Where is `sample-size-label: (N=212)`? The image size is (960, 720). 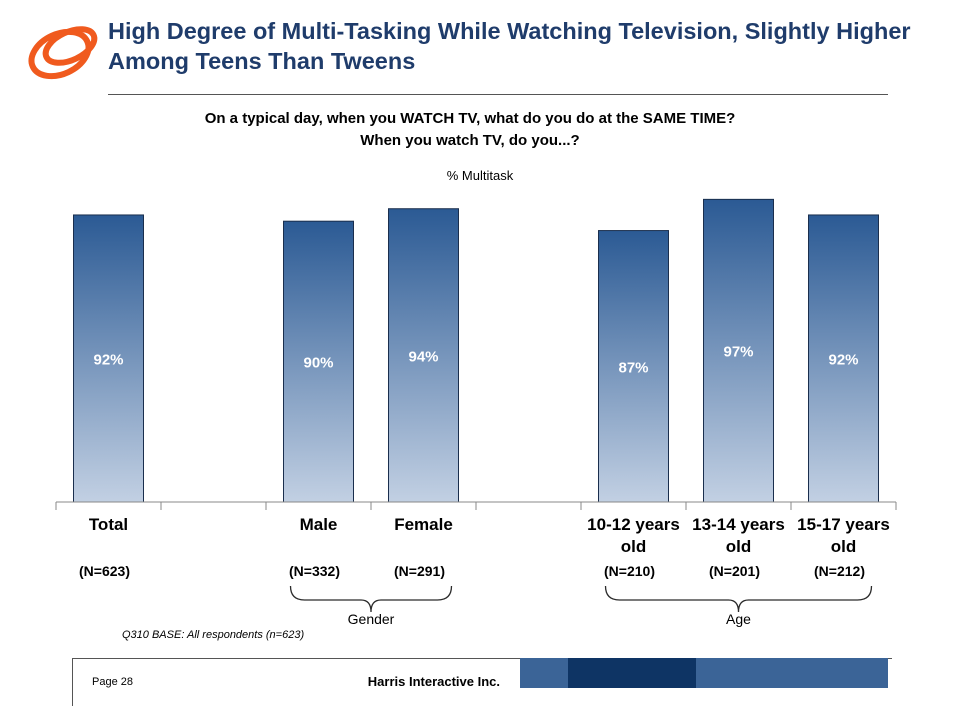 sample-size-label: (N=212) is located at coordinates (839, 571).